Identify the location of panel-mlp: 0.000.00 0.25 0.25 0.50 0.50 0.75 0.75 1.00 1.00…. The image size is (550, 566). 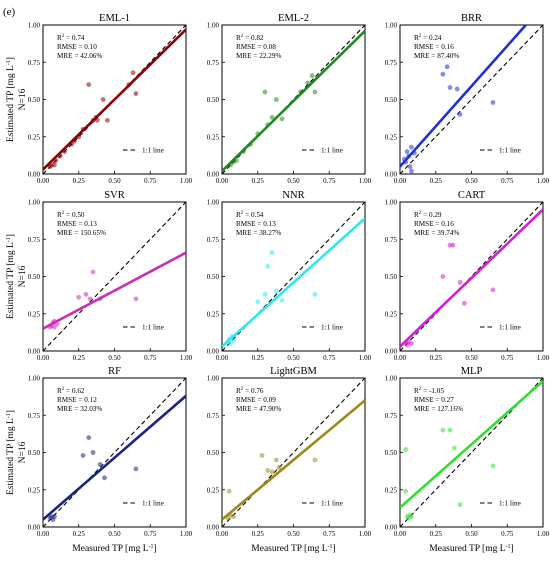
(467, 460).